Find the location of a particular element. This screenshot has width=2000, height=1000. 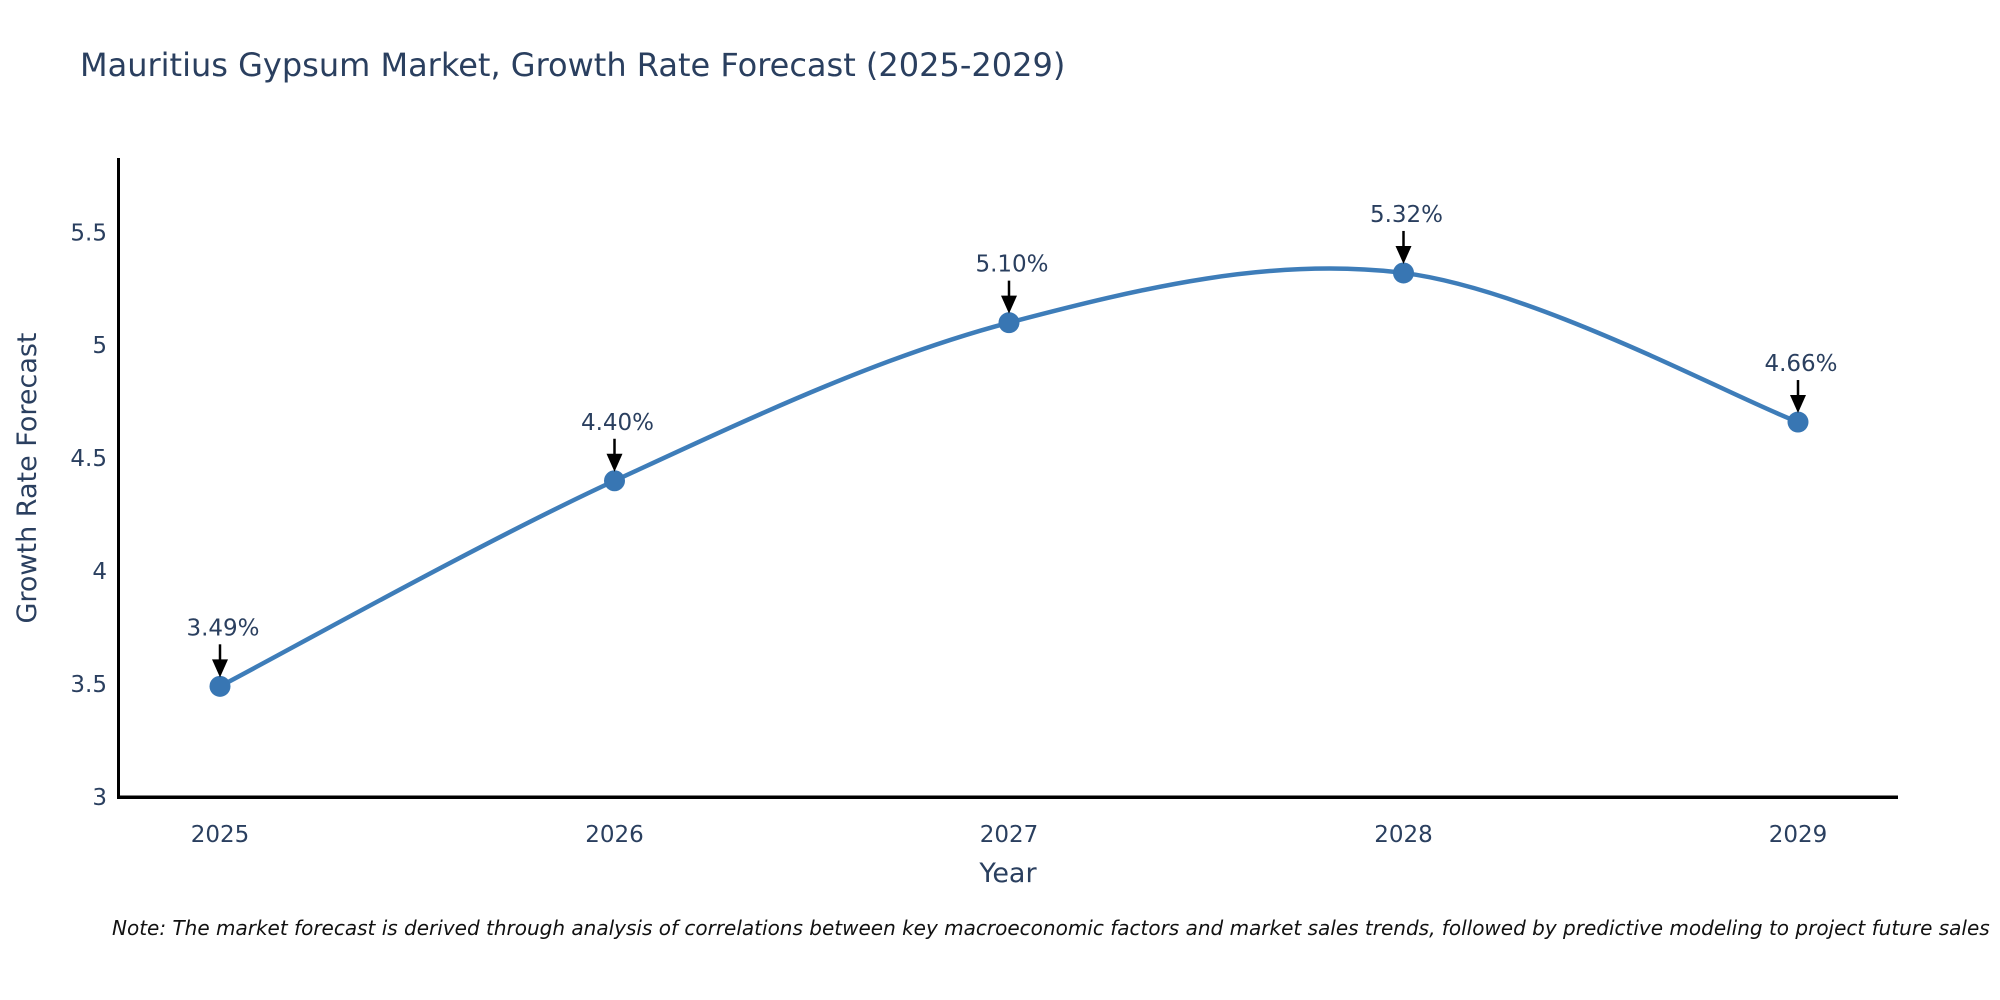

annotation-label: 5.10% is located at coordinates (1011, 265).